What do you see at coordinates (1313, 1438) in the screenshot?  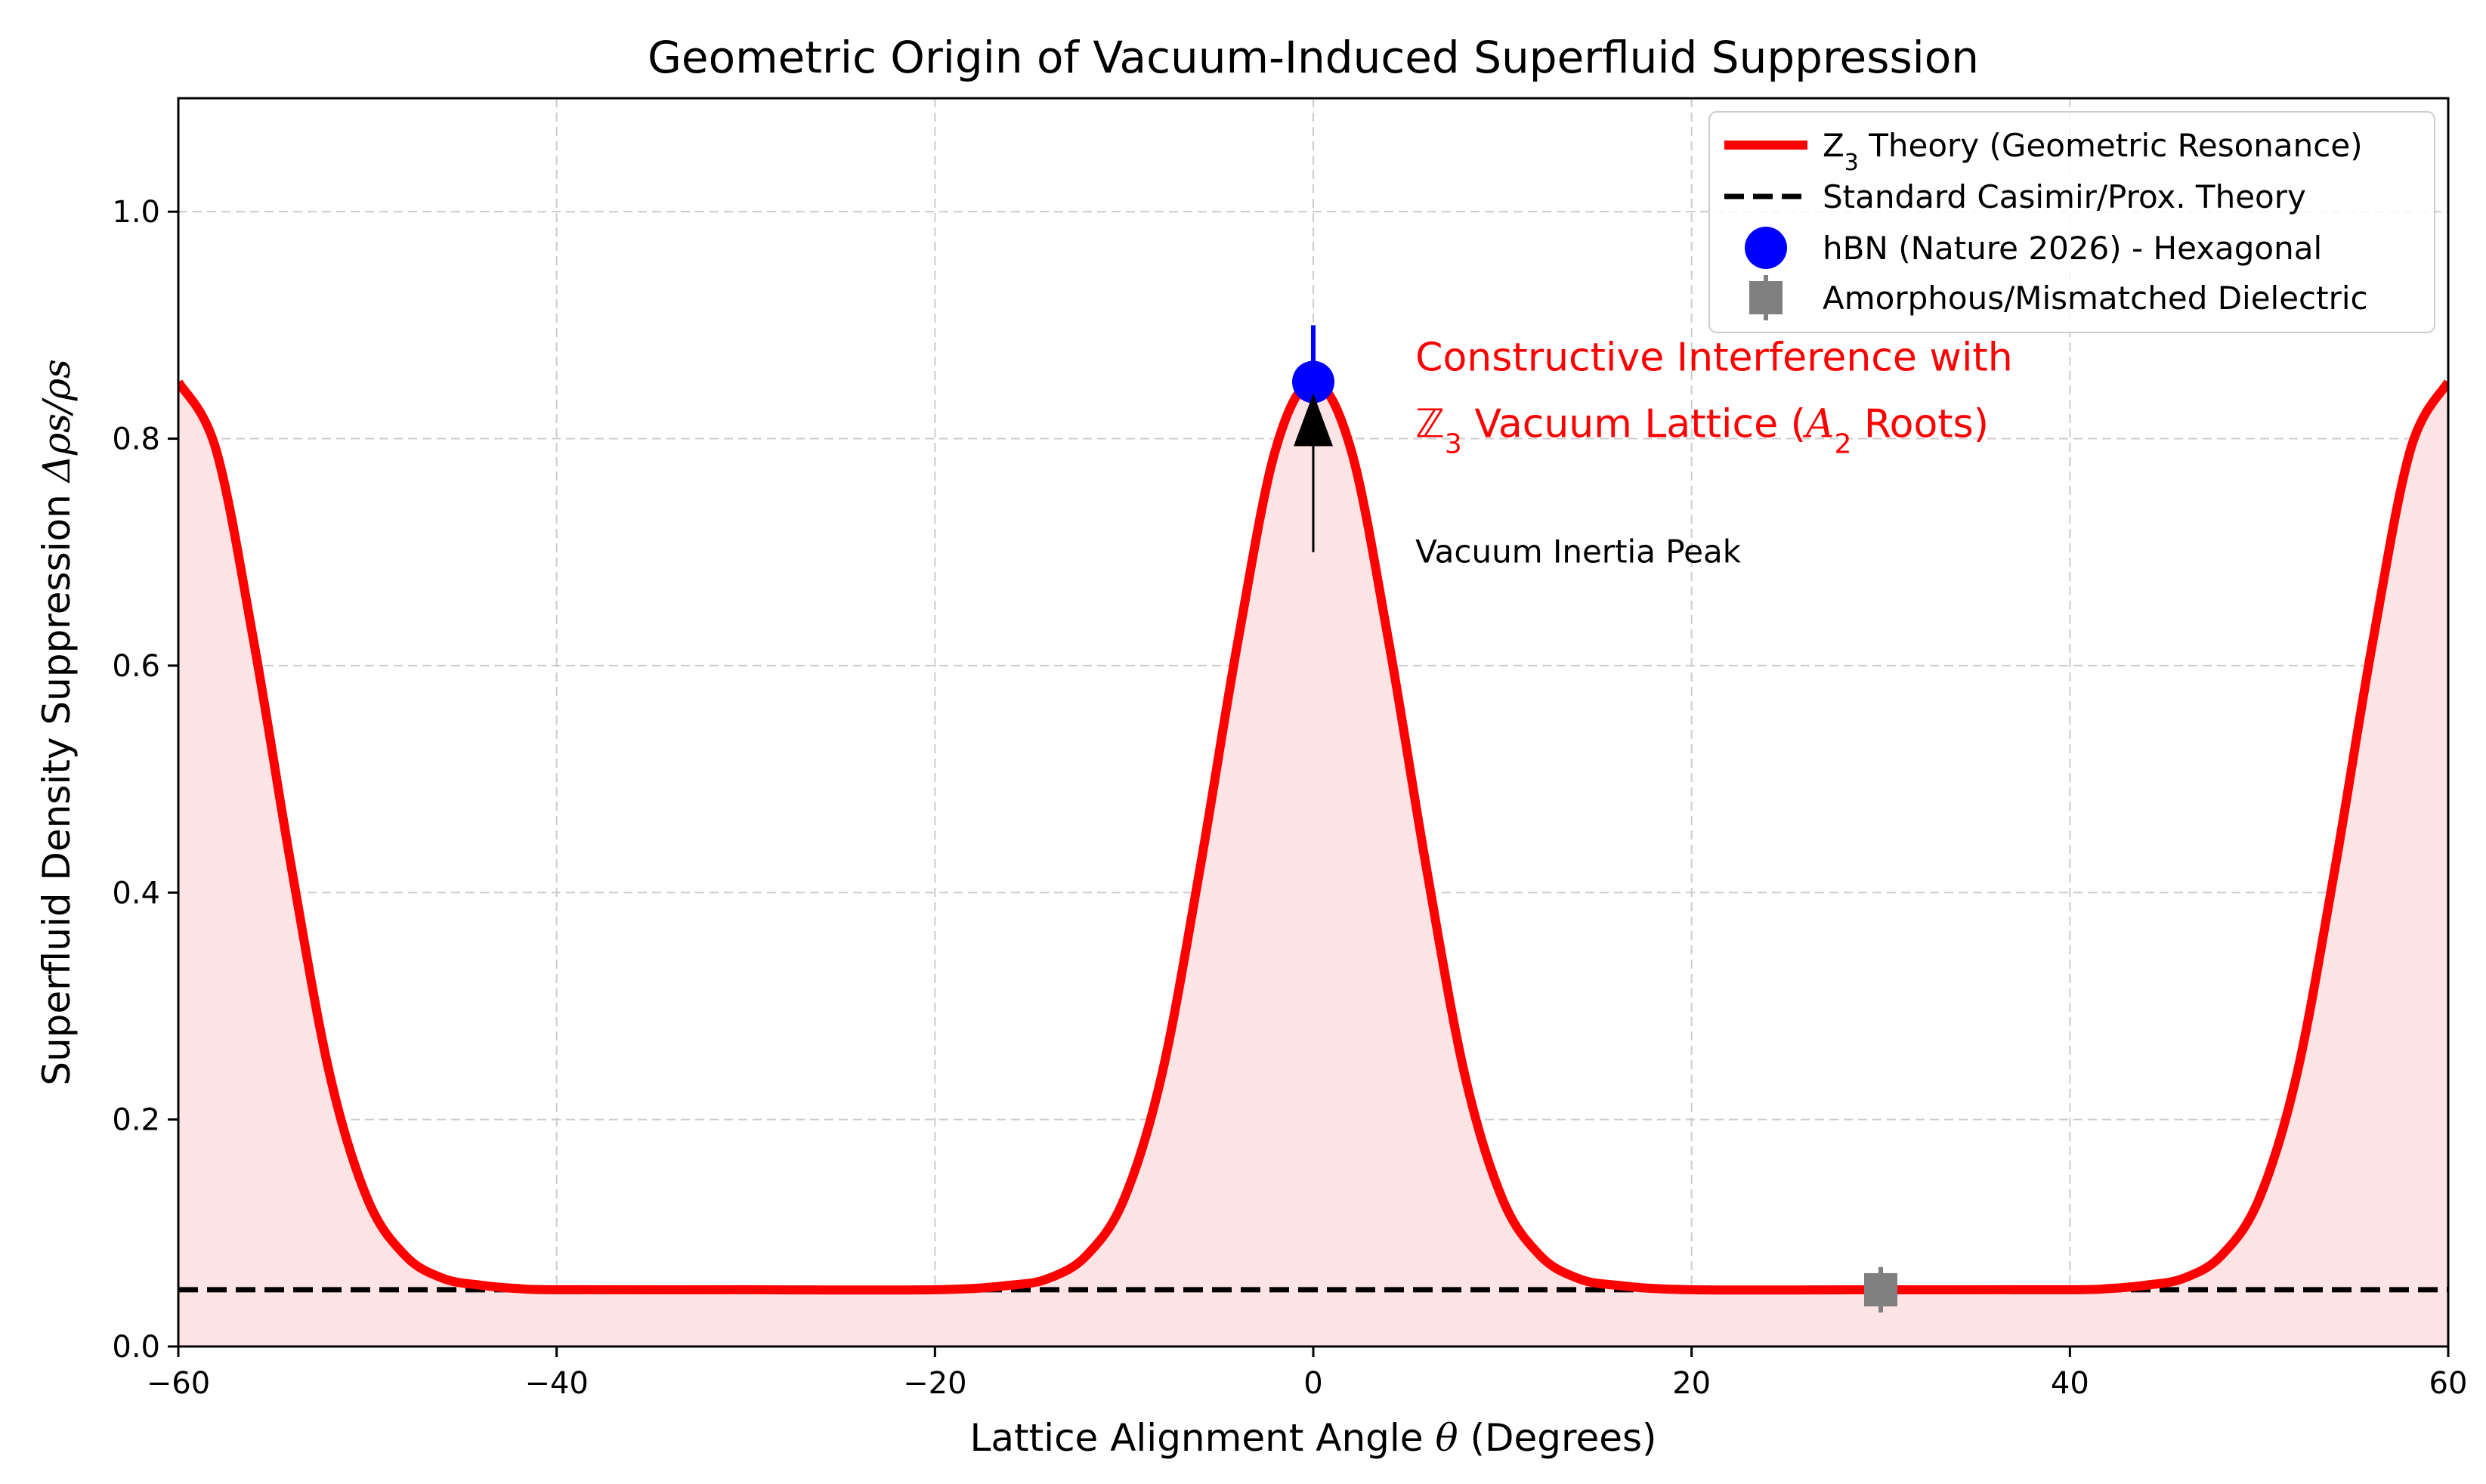 I see `x-axis-label: Lattice Alignment Angle θ (Degrees)` at bounding box center [1313, 1438].